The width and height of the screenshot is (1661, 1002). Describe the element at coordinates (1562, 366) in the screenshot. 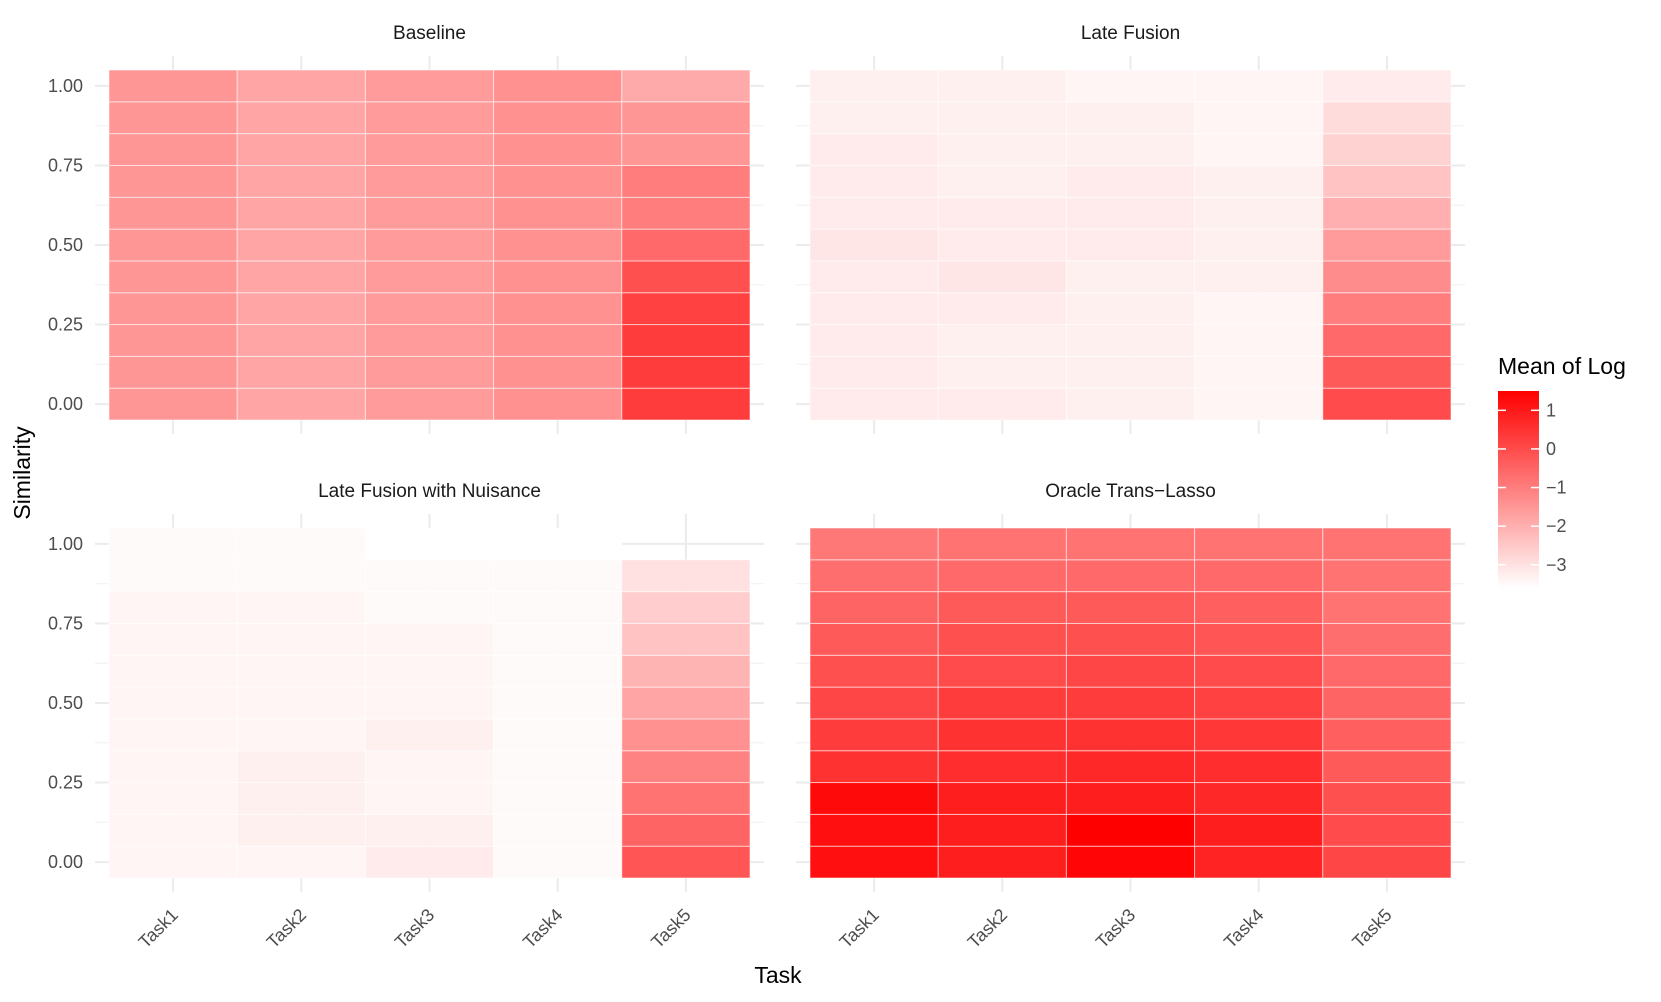

I see `legend-title: Mean of Log` at that location.